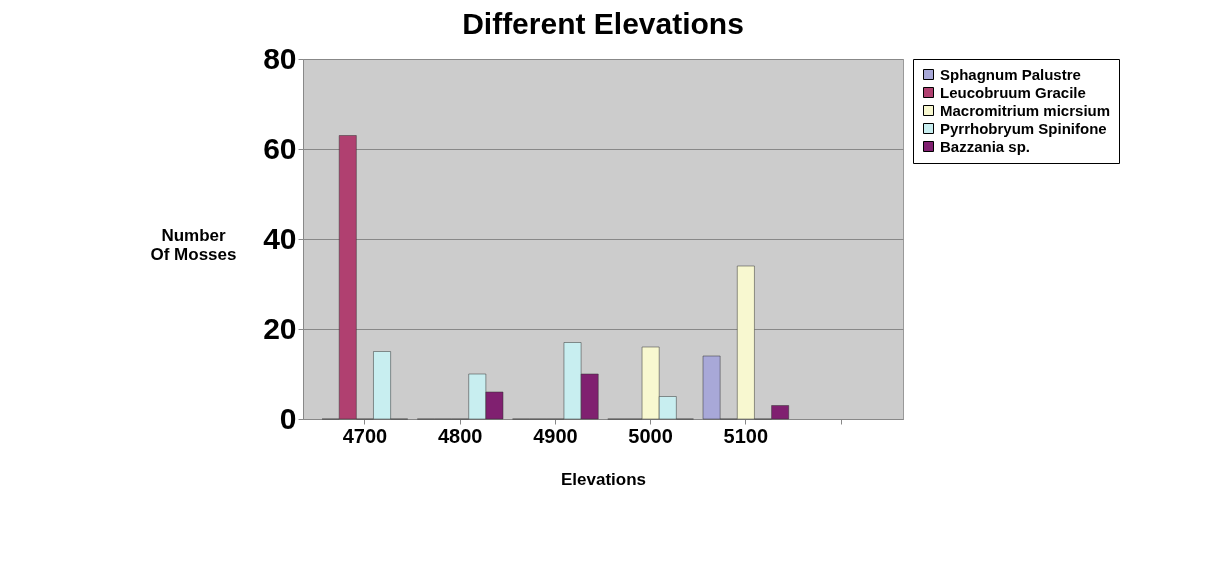 Image resolution: width=1232 pixels, height=577 pixels. Describe the element at coordinates (460, 435) in the screenshot. I see `x-tick-label: 4800` at that location.